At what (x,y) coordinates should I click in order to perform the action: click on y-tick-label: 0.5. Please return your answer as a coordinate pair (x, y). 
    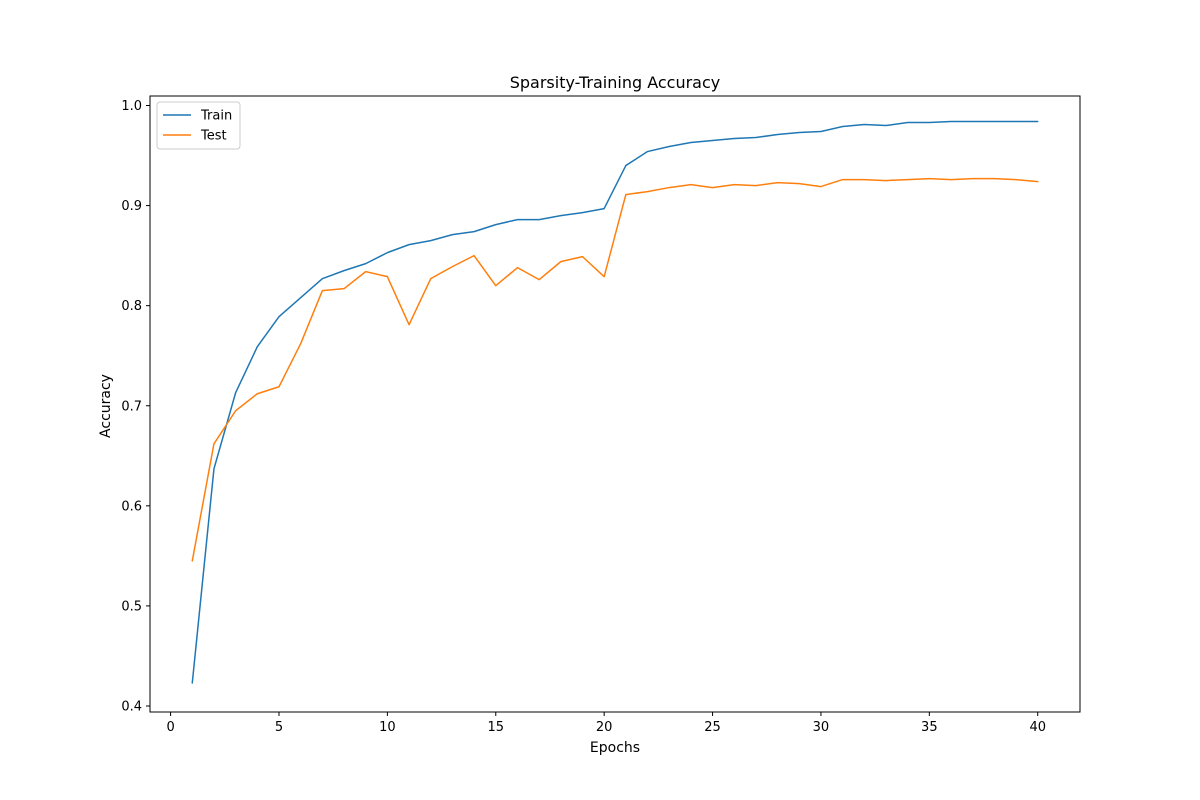
    Looking at the image, I should click on (131, 606).